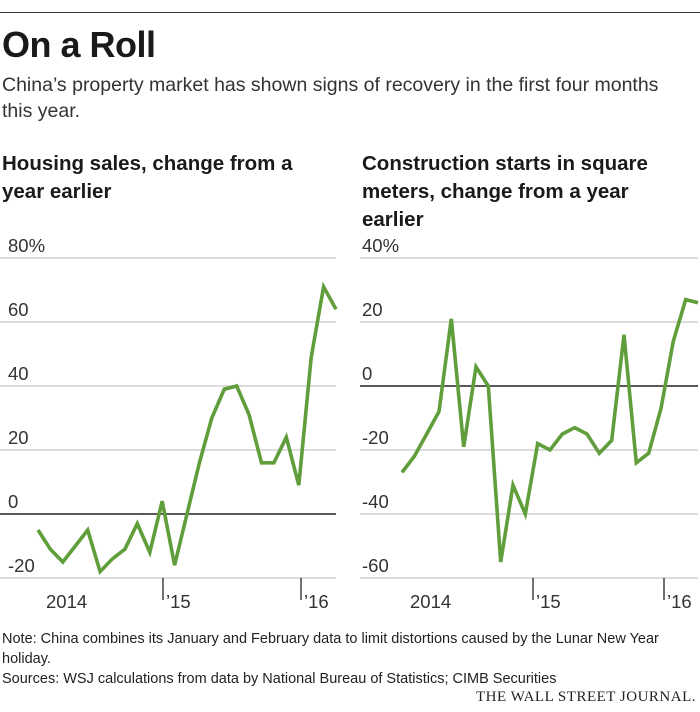 This screenshot has width=700, height=712. I want to click on y-tick-label: 40%, so click(380, 245).